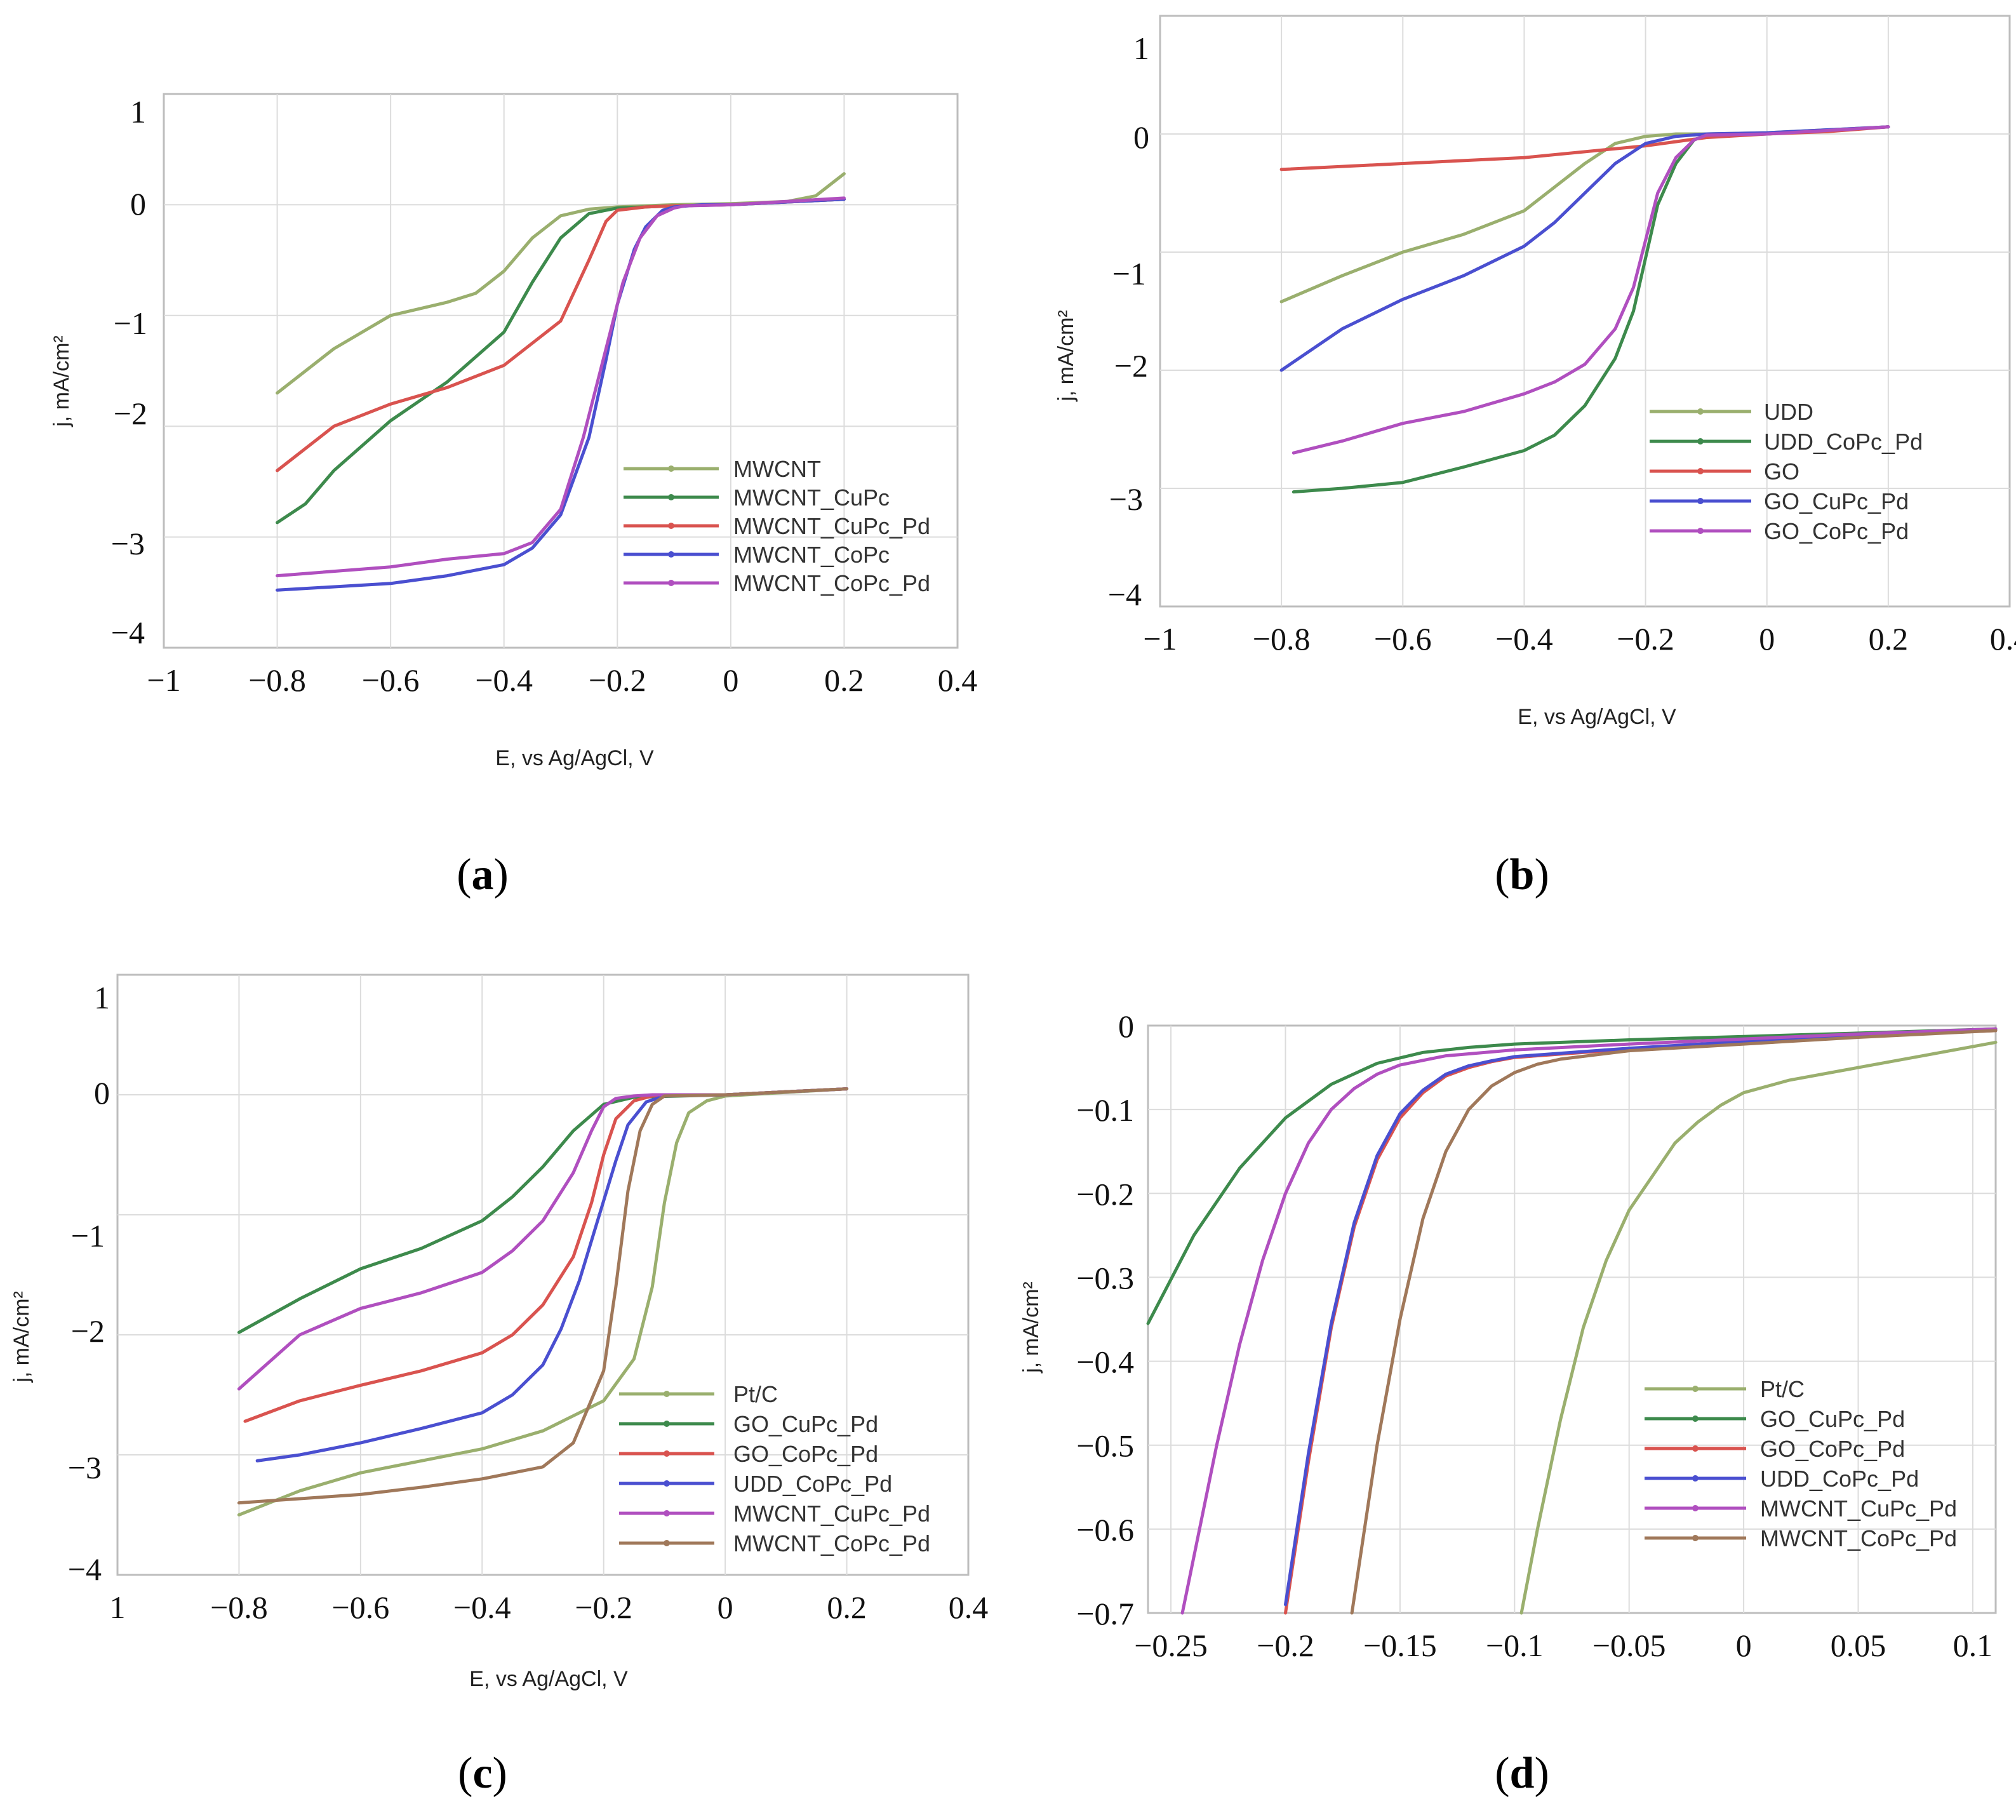  Describe the element at coordinates (1973, 1645) in the screenshot. I see `x-tick-label: 0.1` at that location.